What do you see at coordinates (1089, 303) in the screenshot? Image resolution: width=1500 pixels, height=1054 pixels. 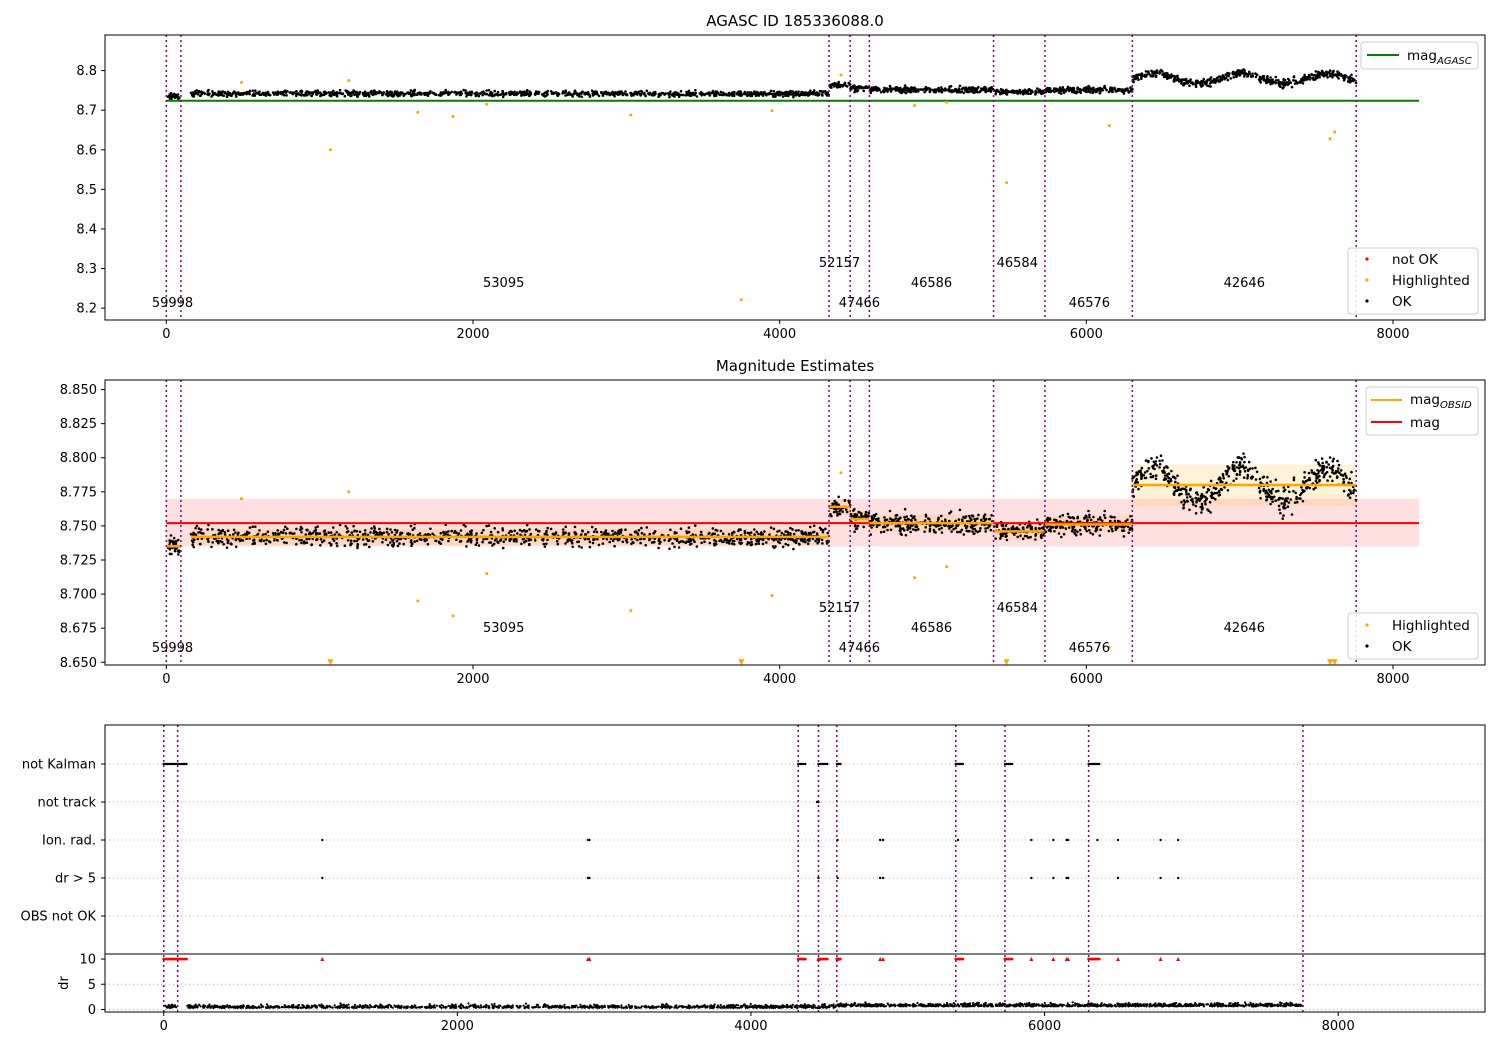 I see `obsid-label: 46576` at bounding box center [1089, 303].